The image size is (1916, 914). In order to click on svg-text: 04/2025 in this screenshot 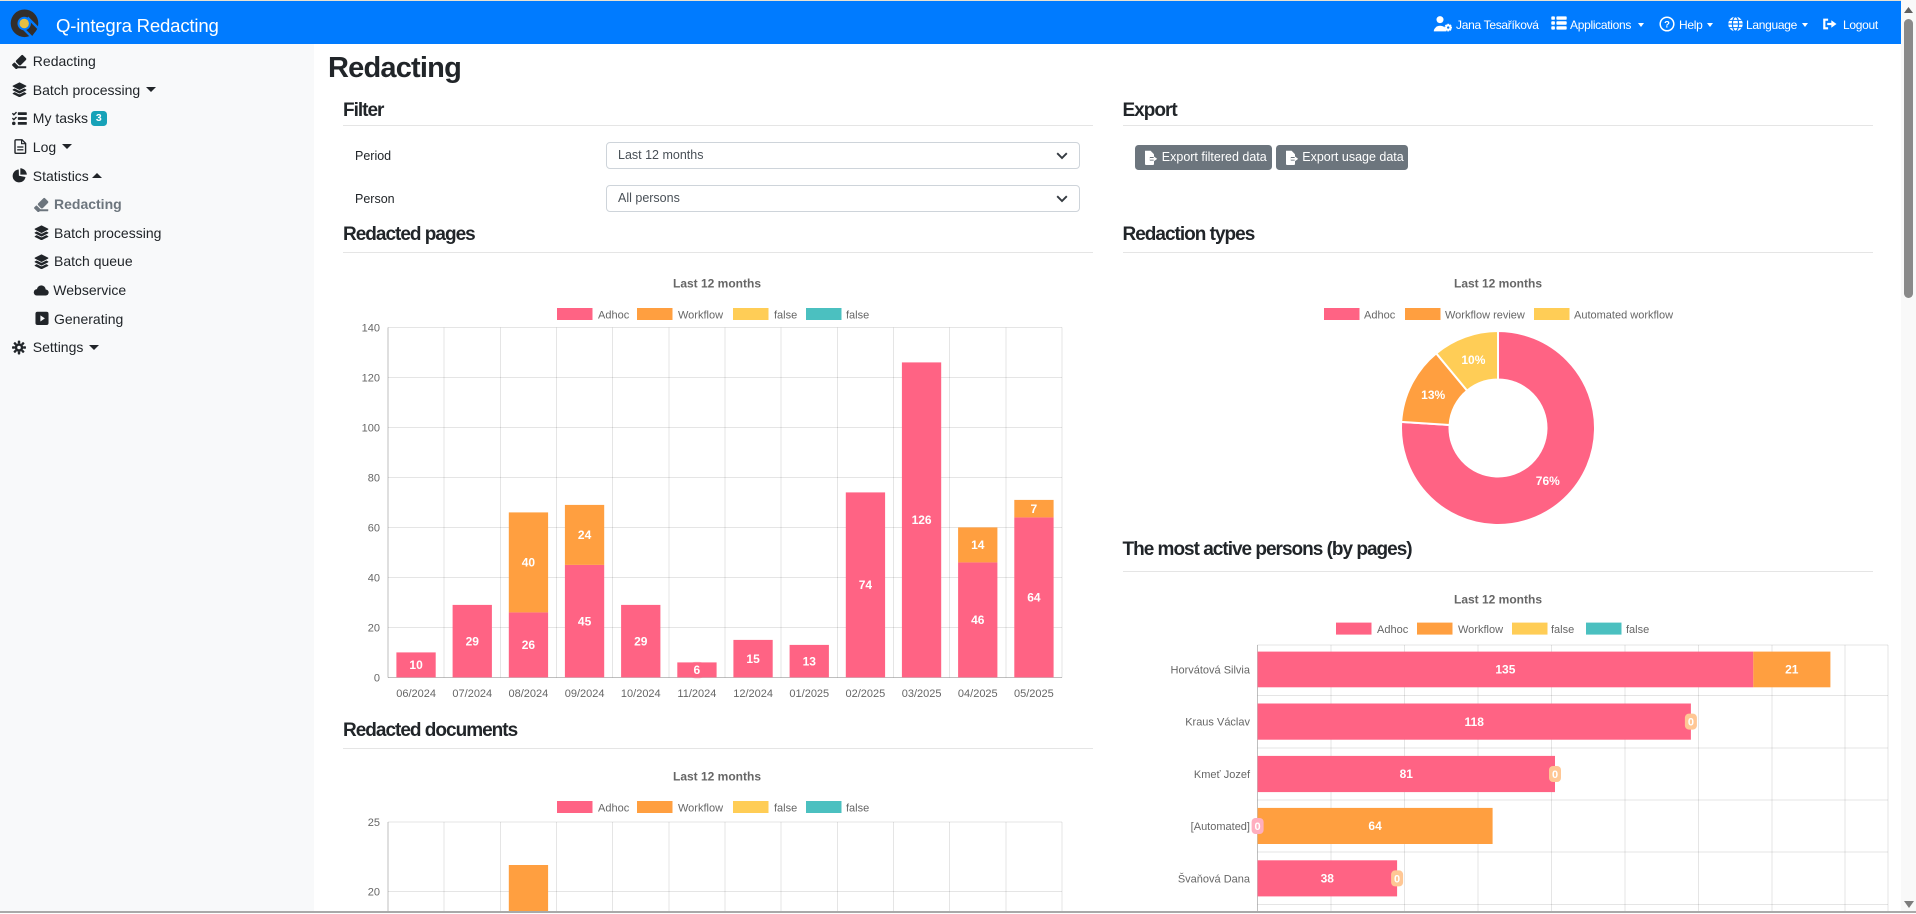, I will do `click(978, 694)`.